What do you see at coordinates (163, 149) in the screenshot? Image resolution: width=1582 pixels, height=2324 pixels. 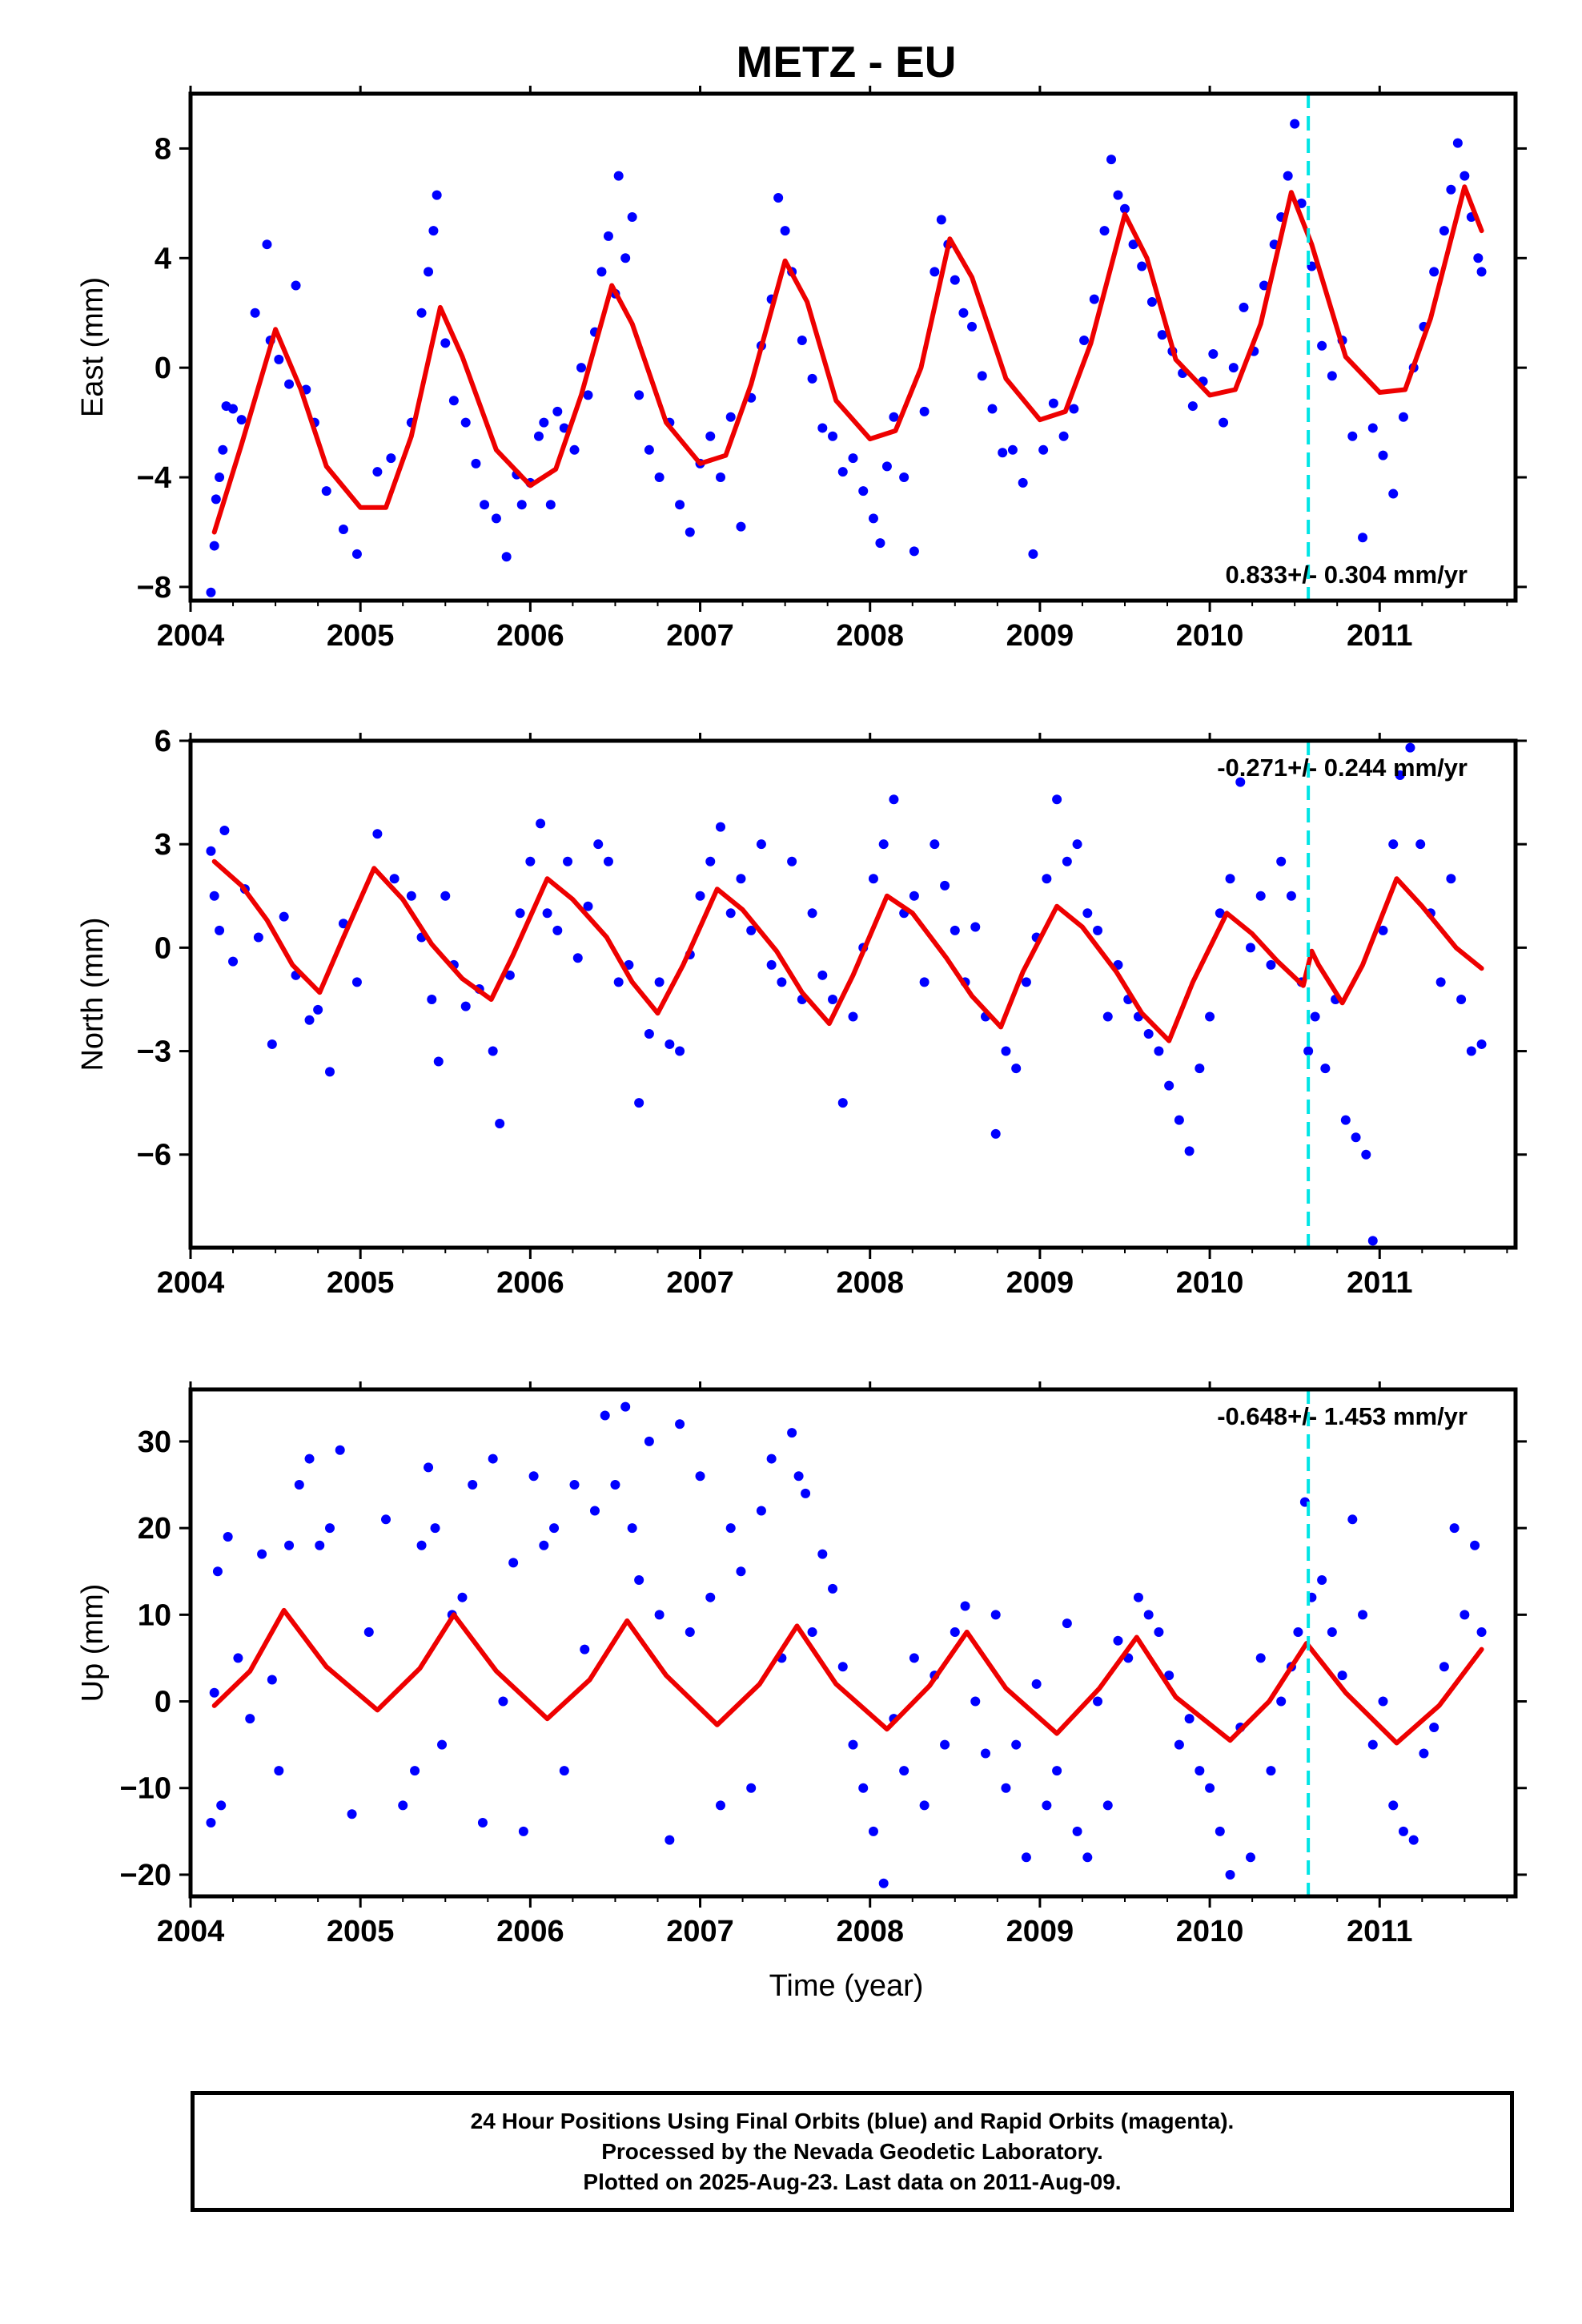 I see `y-tick-label: 8` at bounding box center [163, 149].